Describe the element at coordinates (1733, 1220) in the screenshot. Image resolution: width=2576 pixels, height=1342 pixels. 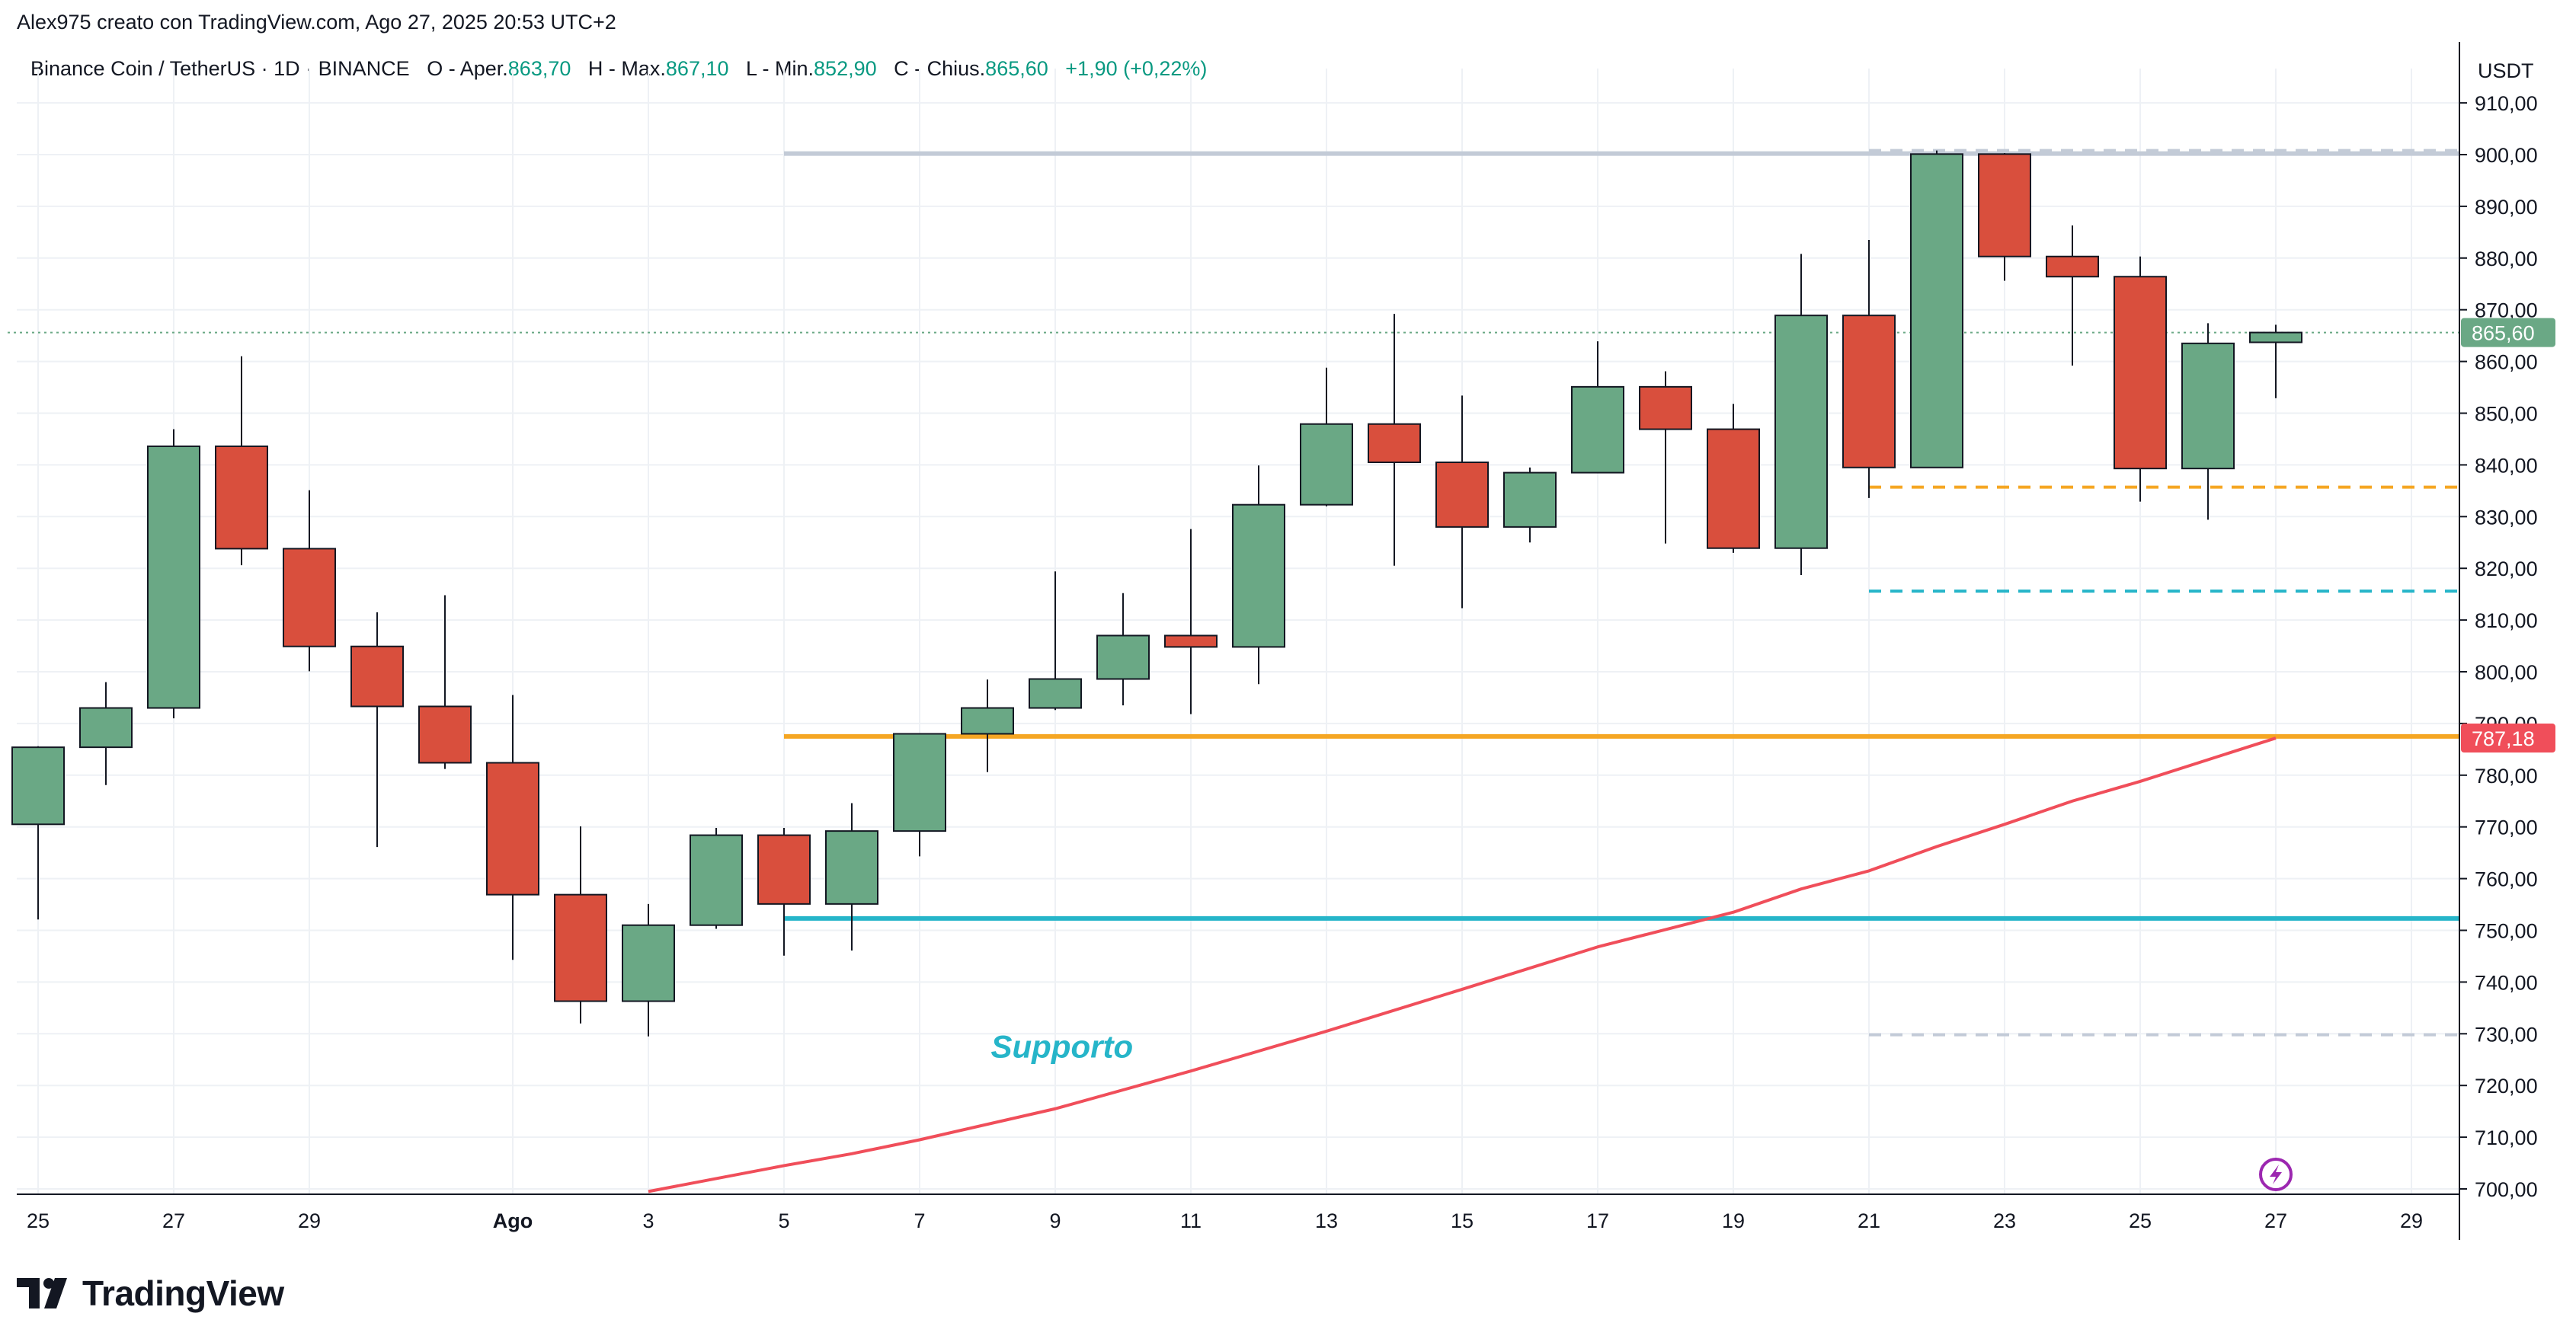
I see `time-tick-label: 19` at that location.